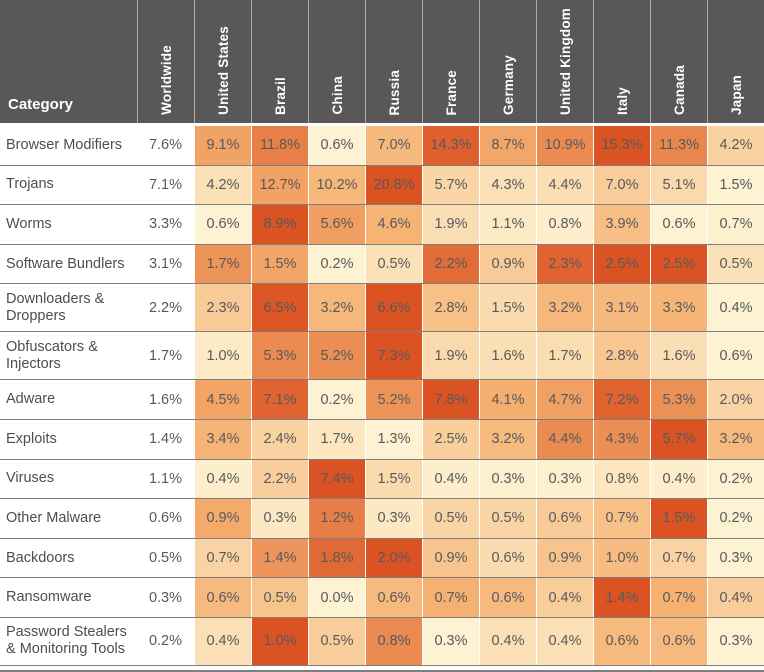 This screenshot has width=764, height=672. What do you see at coordinates (678, 185) in the screenshot?
I see `heat-value-cell: 5.1%` at bounding box center [678, 185].